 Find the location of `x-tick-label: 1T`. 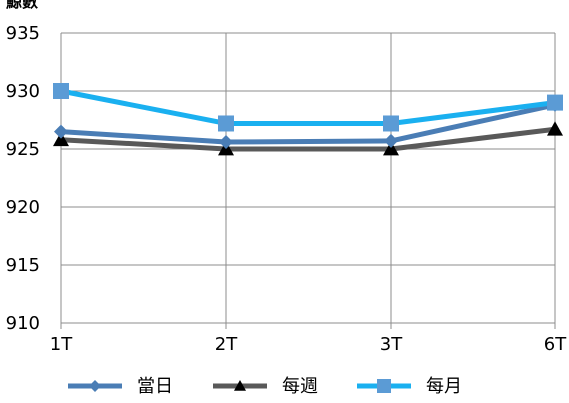

x-tick-label: 1T is located at coordinates (61, 344).